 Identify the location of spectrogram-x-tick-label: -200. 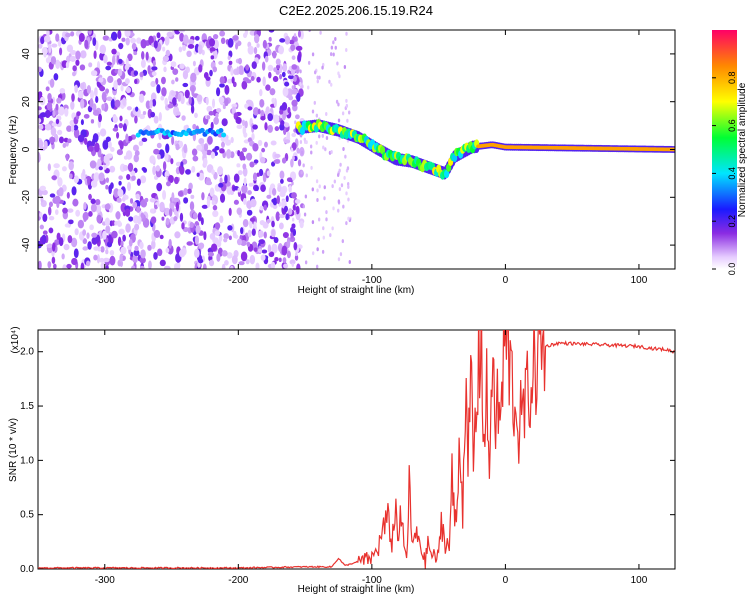
(238, 280).